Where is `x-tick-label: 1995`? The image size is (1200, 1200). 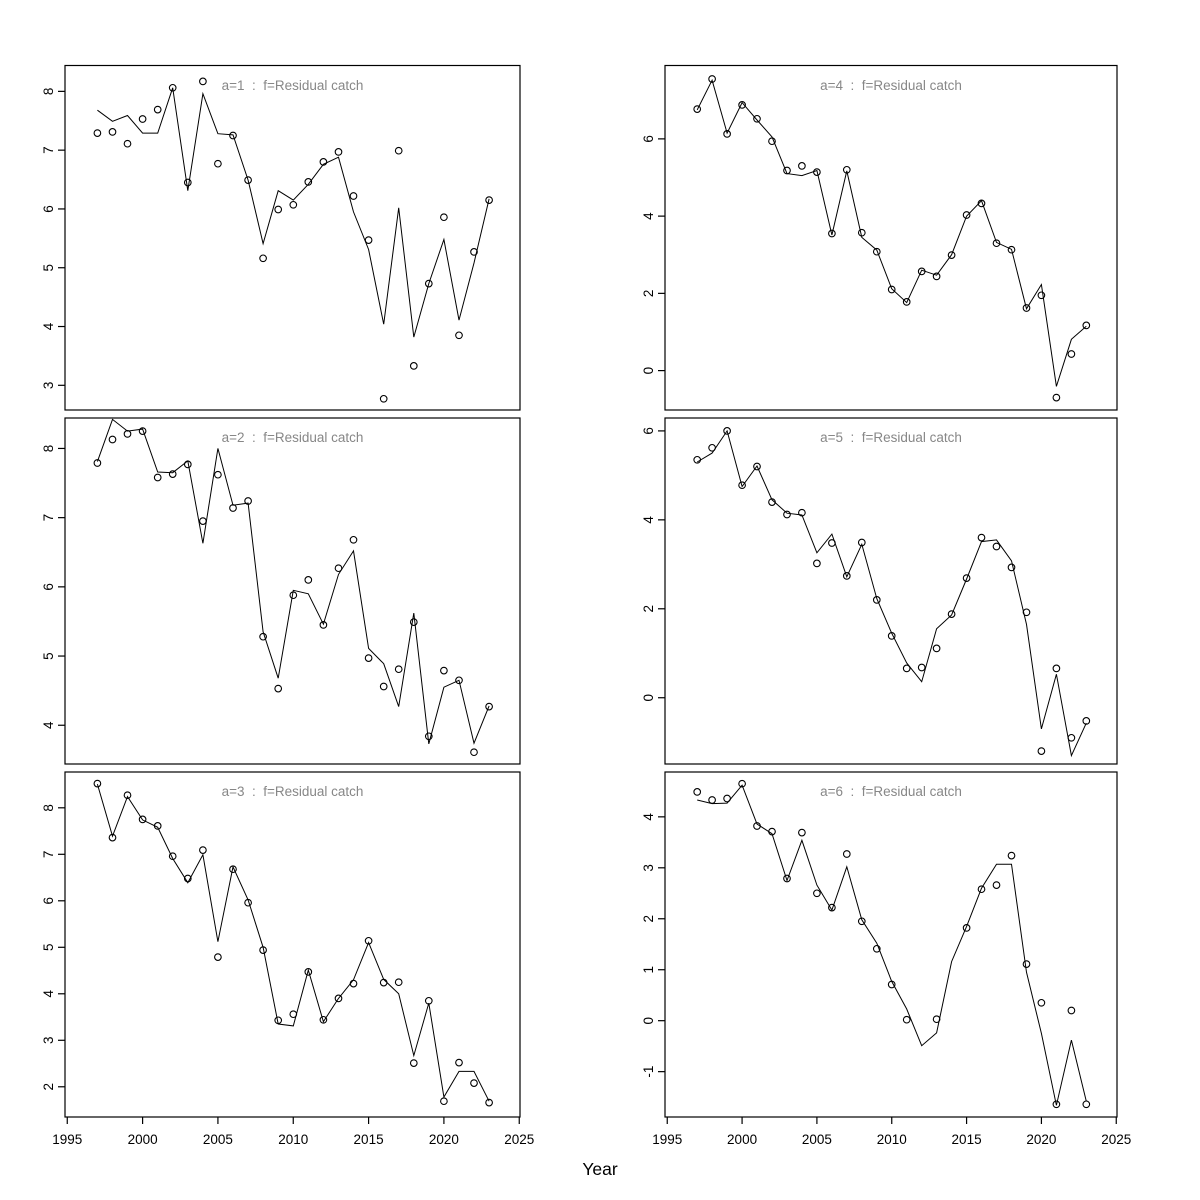 x-tick-label: 1995 is located at coordinates (667, 1139).